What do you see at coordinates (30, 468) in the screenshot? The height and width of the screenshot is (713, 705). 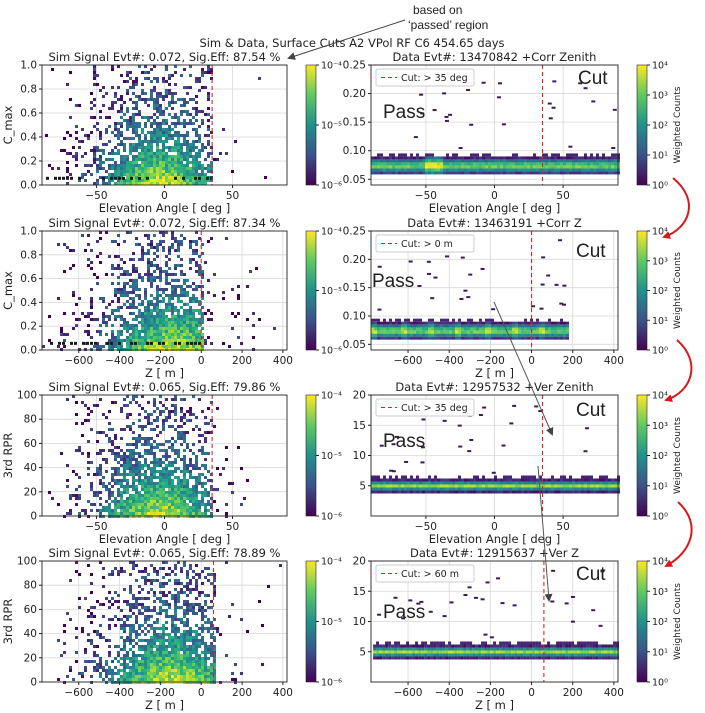 I see `y-tick-label: 40` at bounding box center [30, 468].